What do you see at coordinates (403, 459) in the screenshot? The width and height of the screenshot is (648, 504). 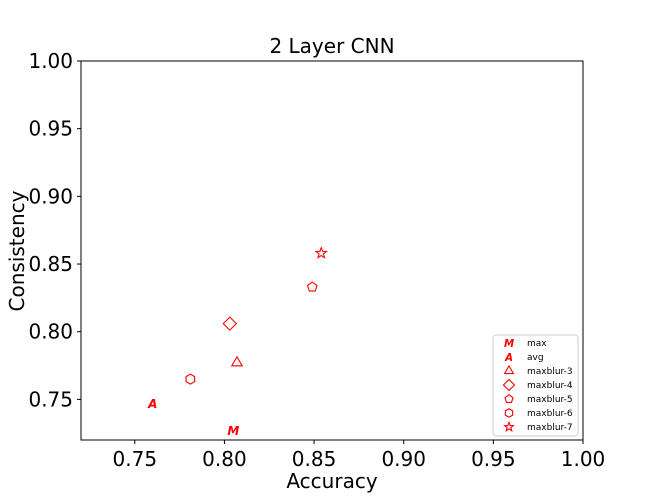 I see `x-tick-label: 0.90` at bounding box center [403, 459].